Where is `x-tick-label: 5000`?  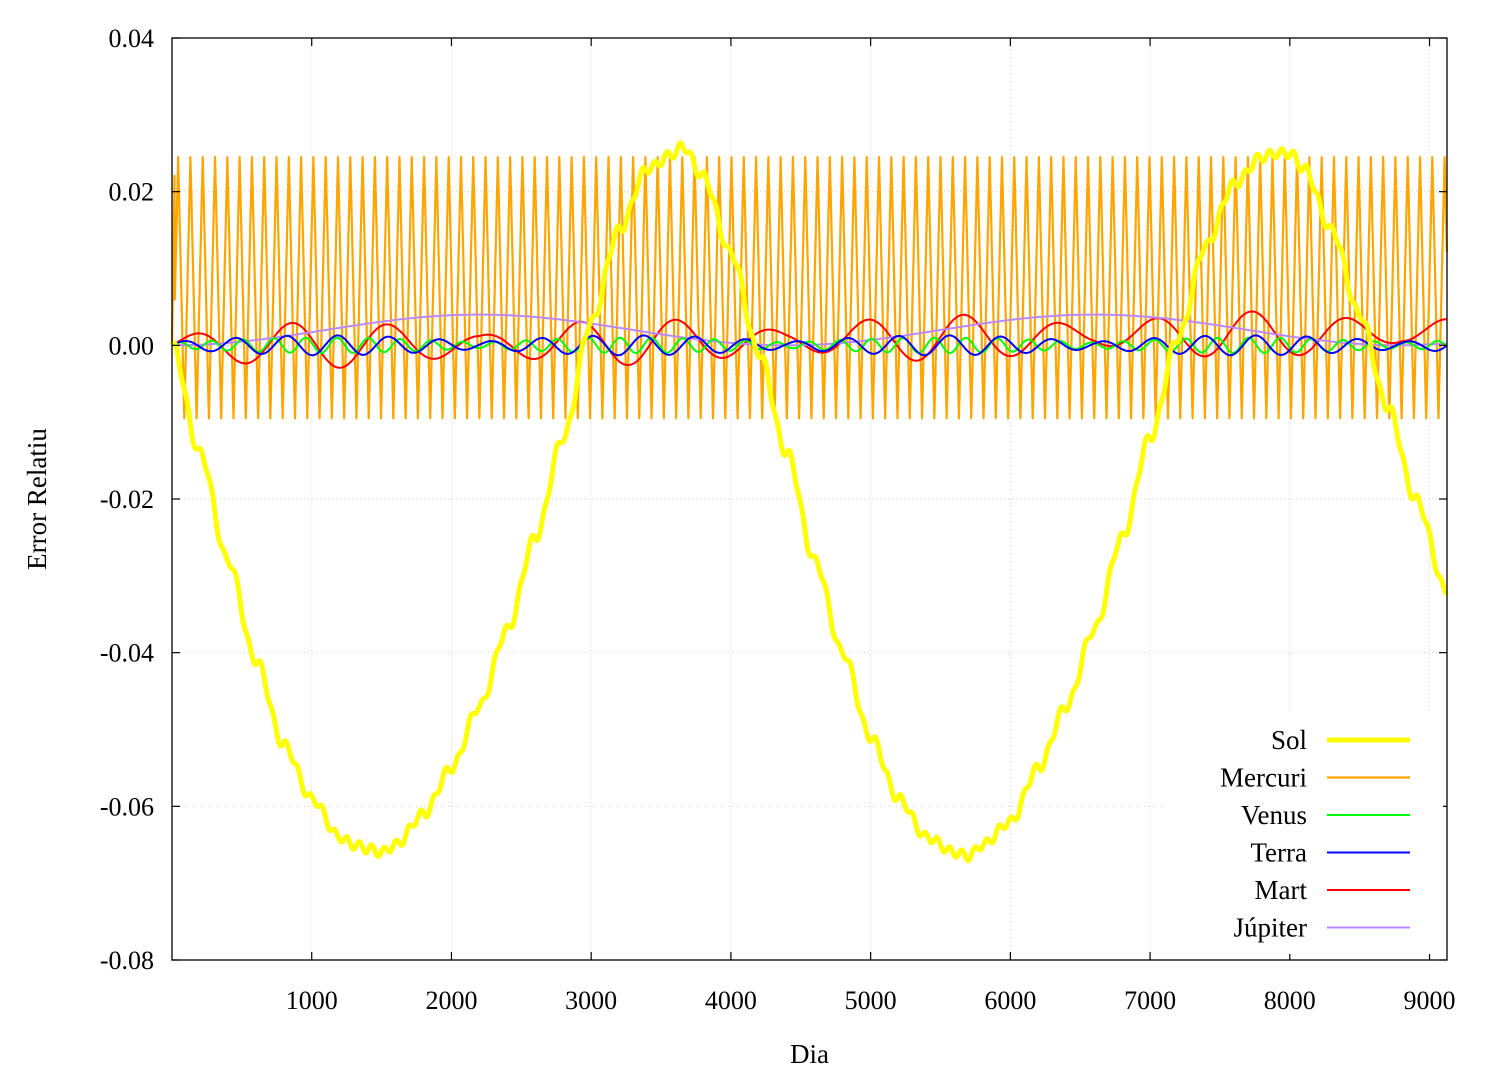 x-tick-label: 5000 is located at coordinates (871, 1000).